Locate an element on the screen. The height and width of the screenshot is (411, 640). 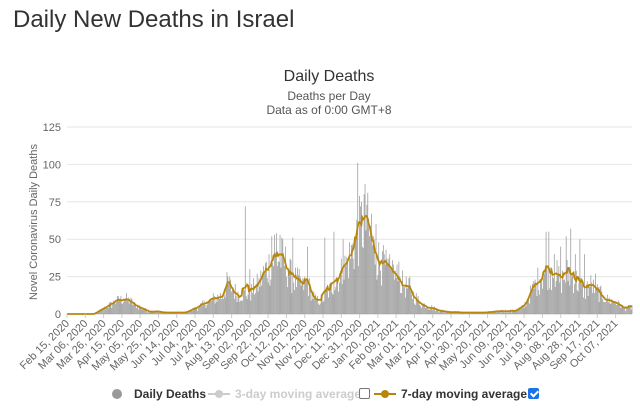
seven-day-average-checkbox is located at coordinates (533, 393).